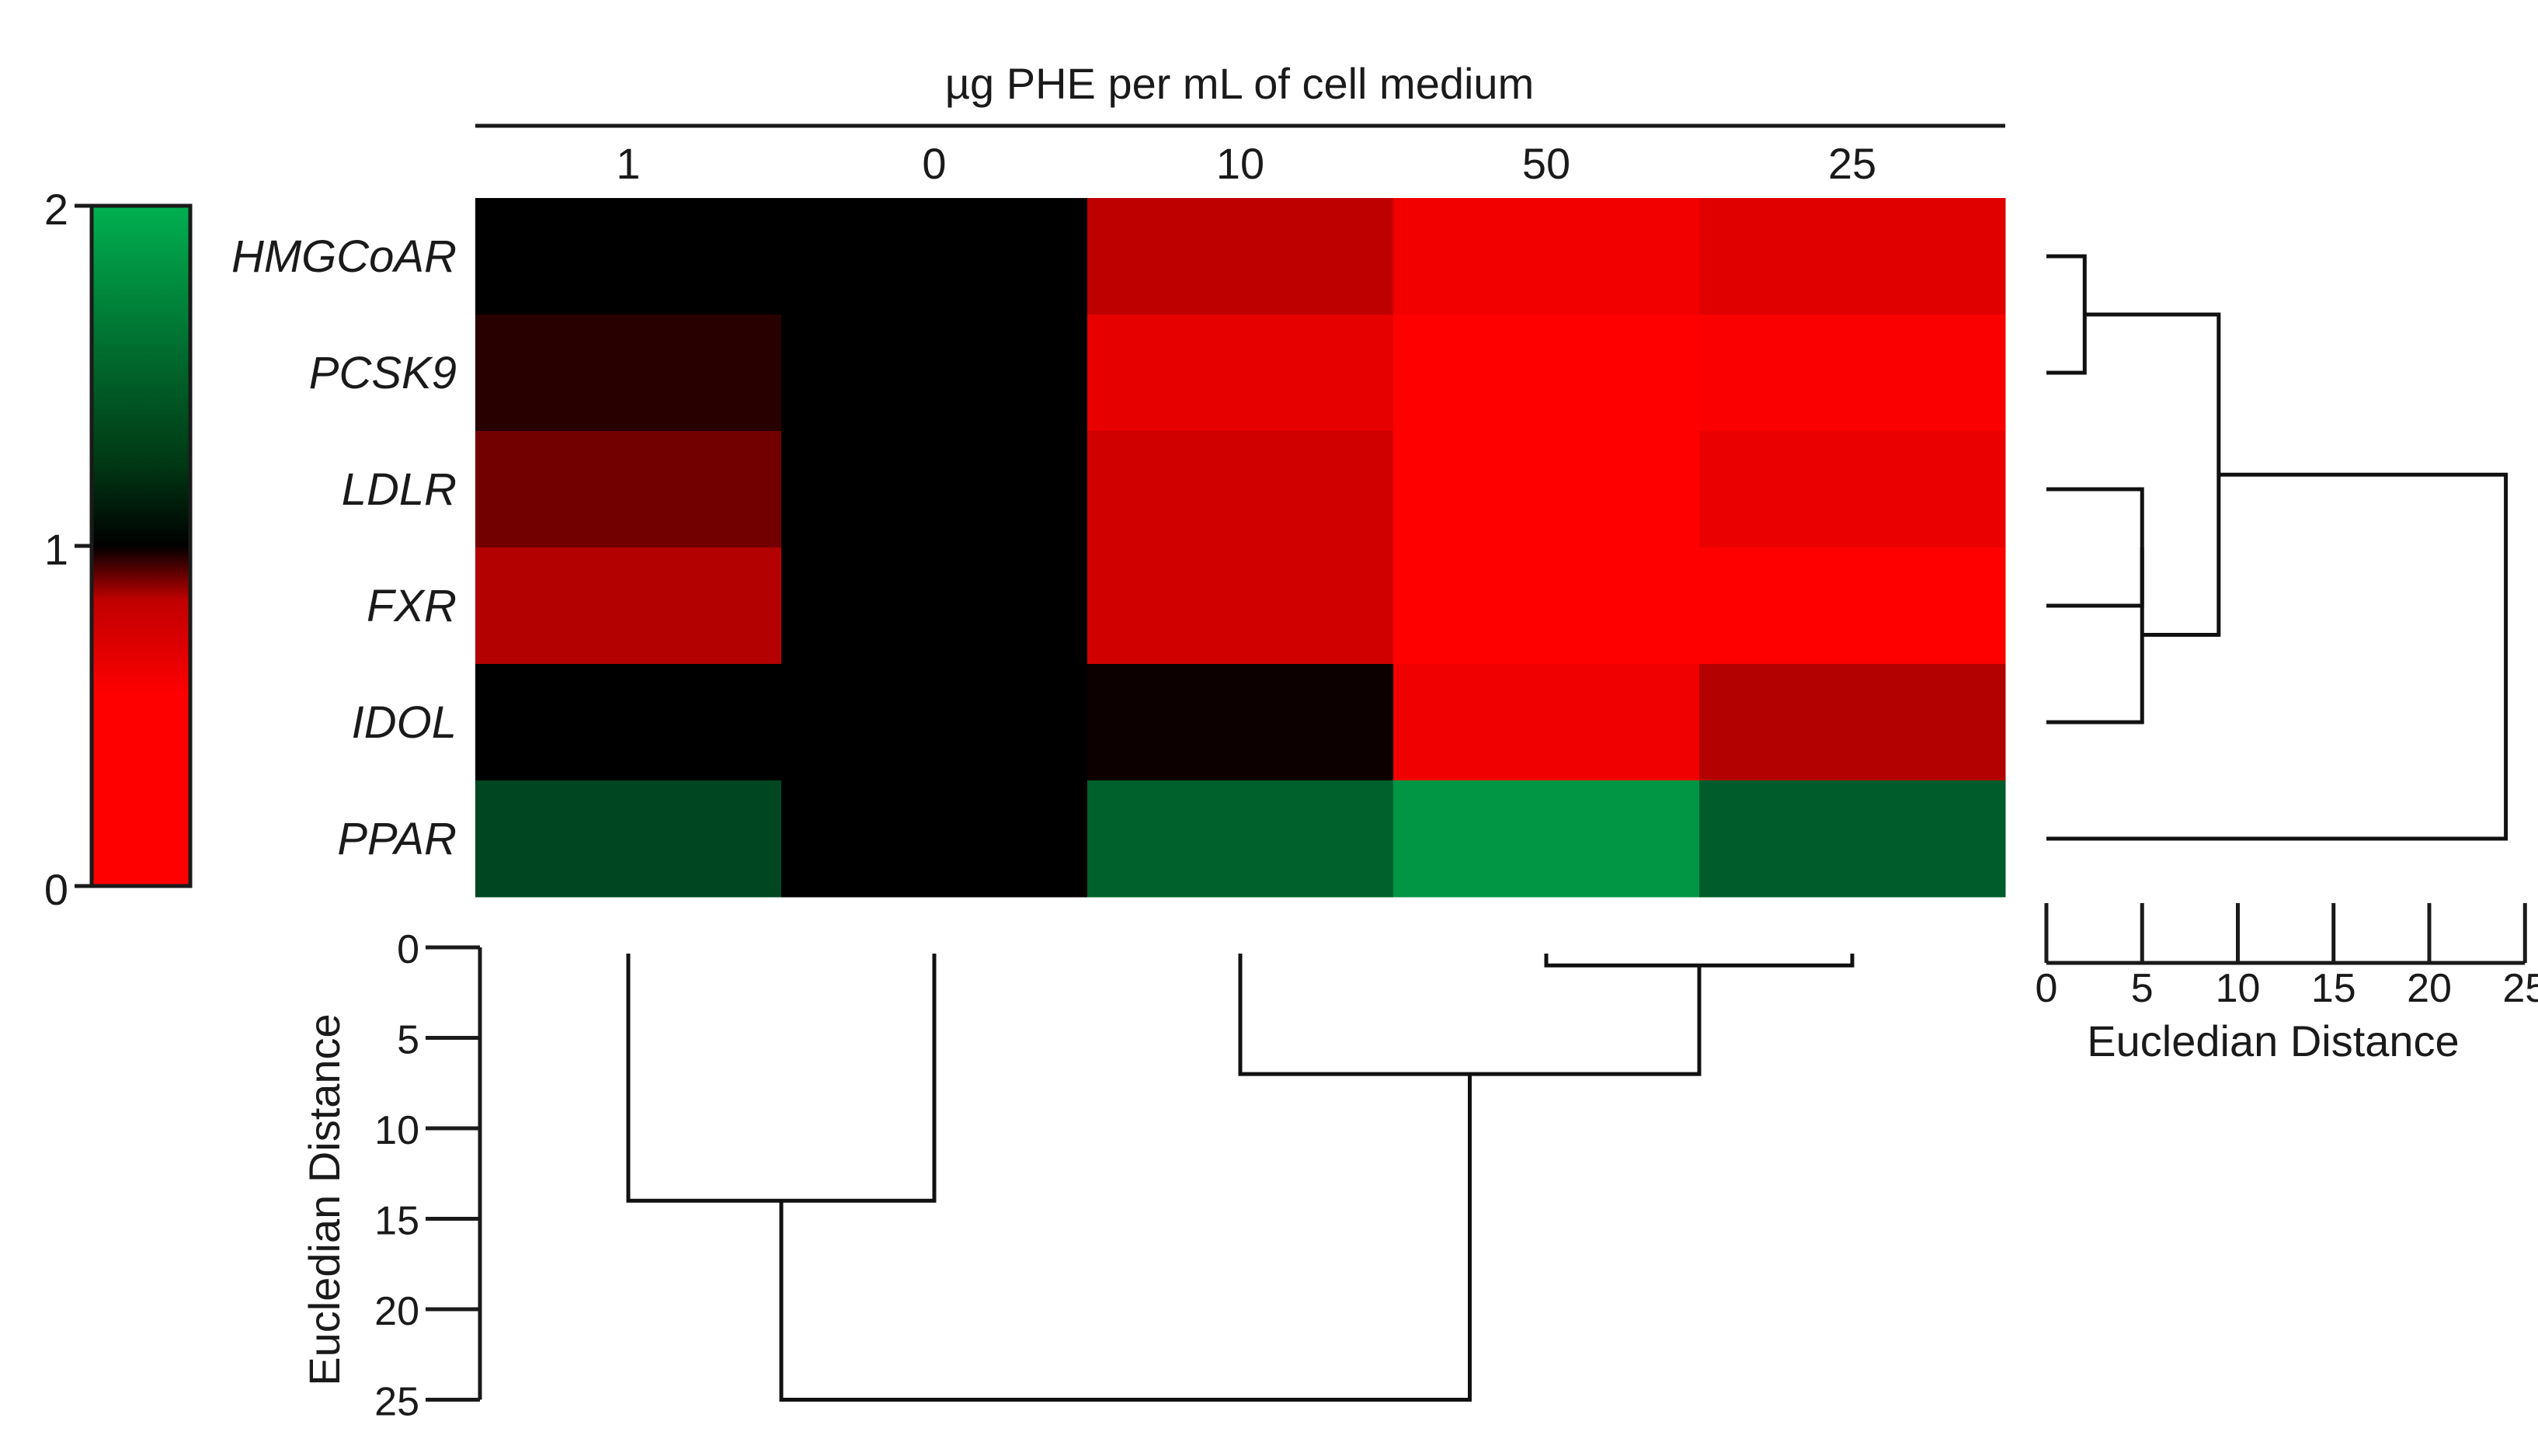 This screenshot has width=2538, height=1456. What do you see at coordinates (397, 1221) in the screenshot?
I see `col-dendrogram-tick-label-15: 15` at bounding box center [397, 1221].